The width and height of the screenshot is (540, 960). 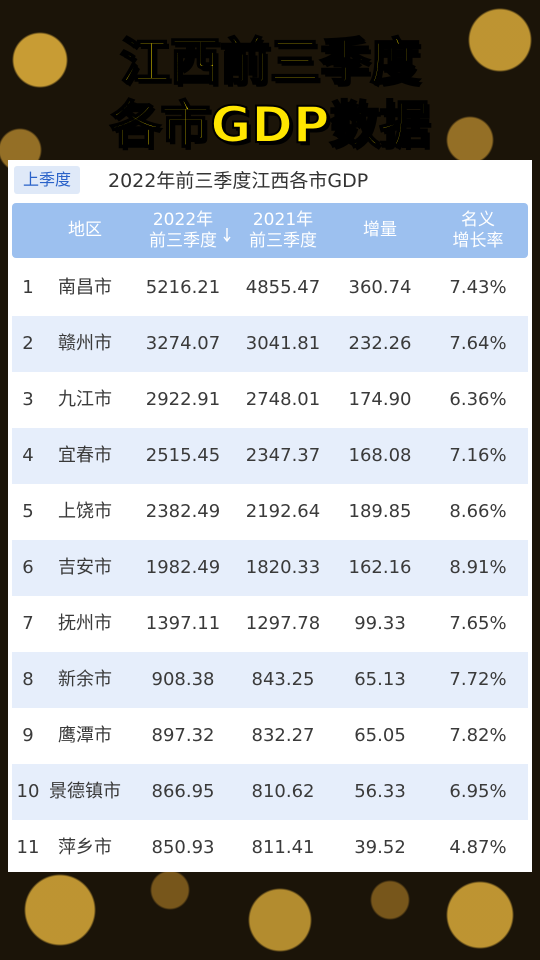 What do you see at coordinates (283, 567) in the screenshot?
I see `value-cell: 1820.33` at bounding box center [283, 567].